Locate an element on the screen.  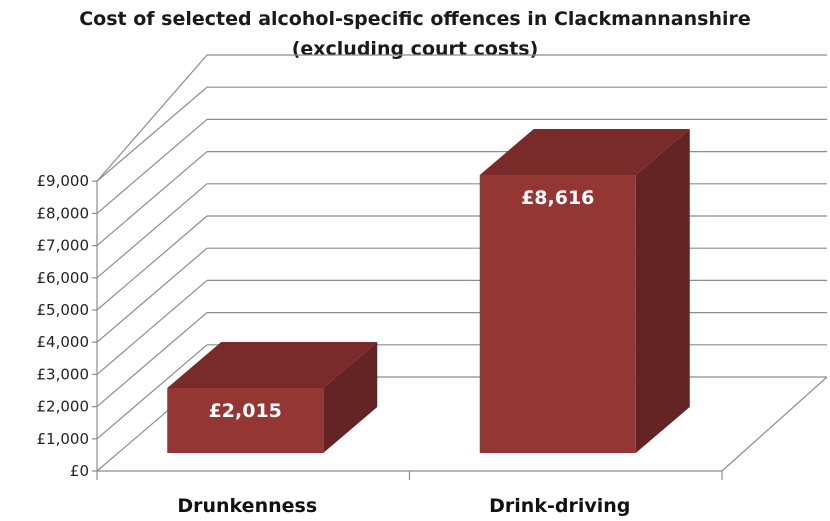
x-tick-label: Drink-driving is located at coordinates (559, 506).